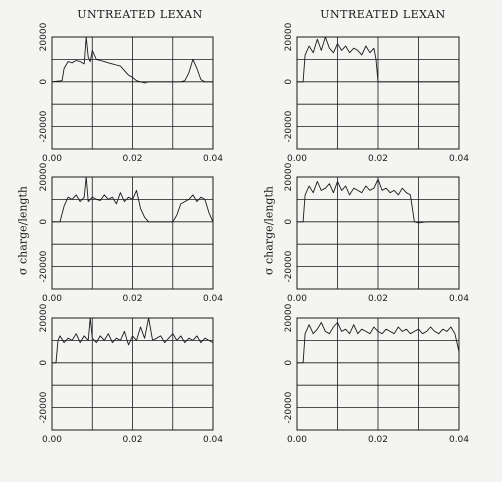  What do you see at coordinates (140, 14) in the screenshot?
I see `title-left: UNTREATED LEXAN` at bounding box center [140, 14].